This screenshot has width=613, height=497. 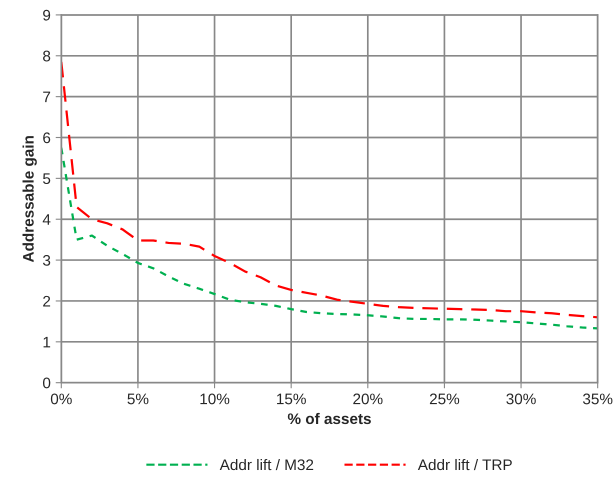 I want to click on y-tick-label: 5, so click(x=46, y=178).